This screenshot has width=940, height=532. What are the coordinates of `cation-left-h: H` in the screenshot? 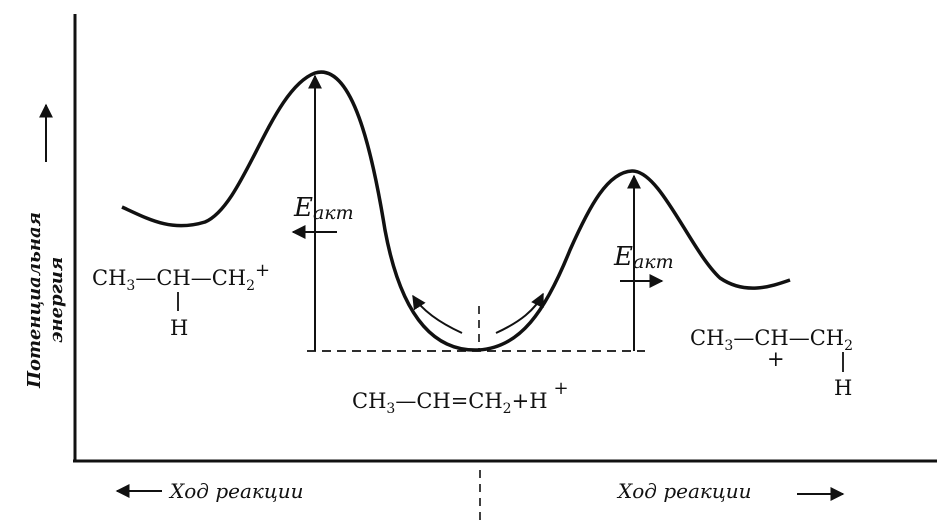 It's located at (179, 328).